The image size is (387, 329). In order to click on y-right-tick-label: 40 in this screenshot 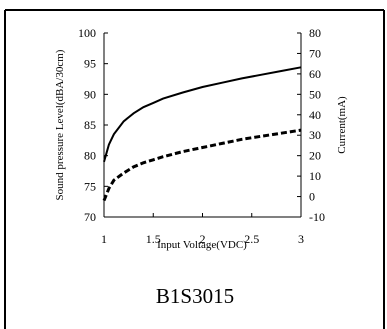, I will do `click(315, 115)`.